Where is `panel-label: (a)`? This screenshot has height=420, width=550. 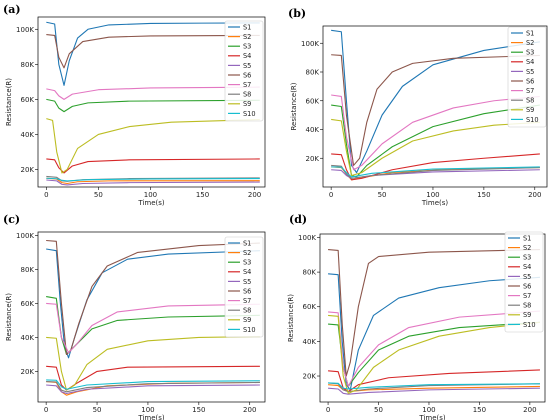 panel-label: (a) is located at coordinates (12, 9).